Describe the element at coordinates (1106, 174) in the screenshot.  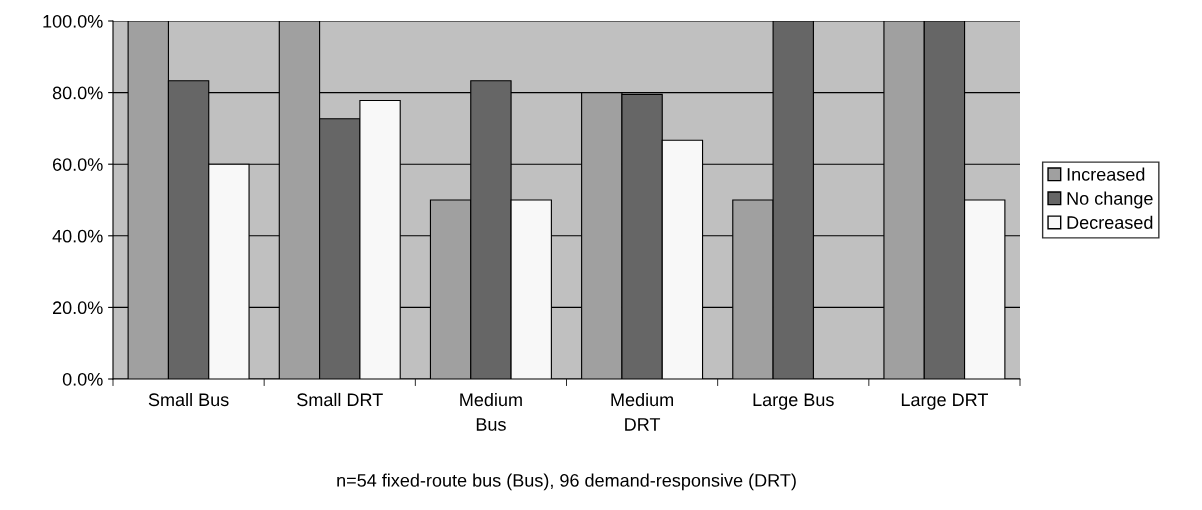
I see `legend-label: Increased` at that location.